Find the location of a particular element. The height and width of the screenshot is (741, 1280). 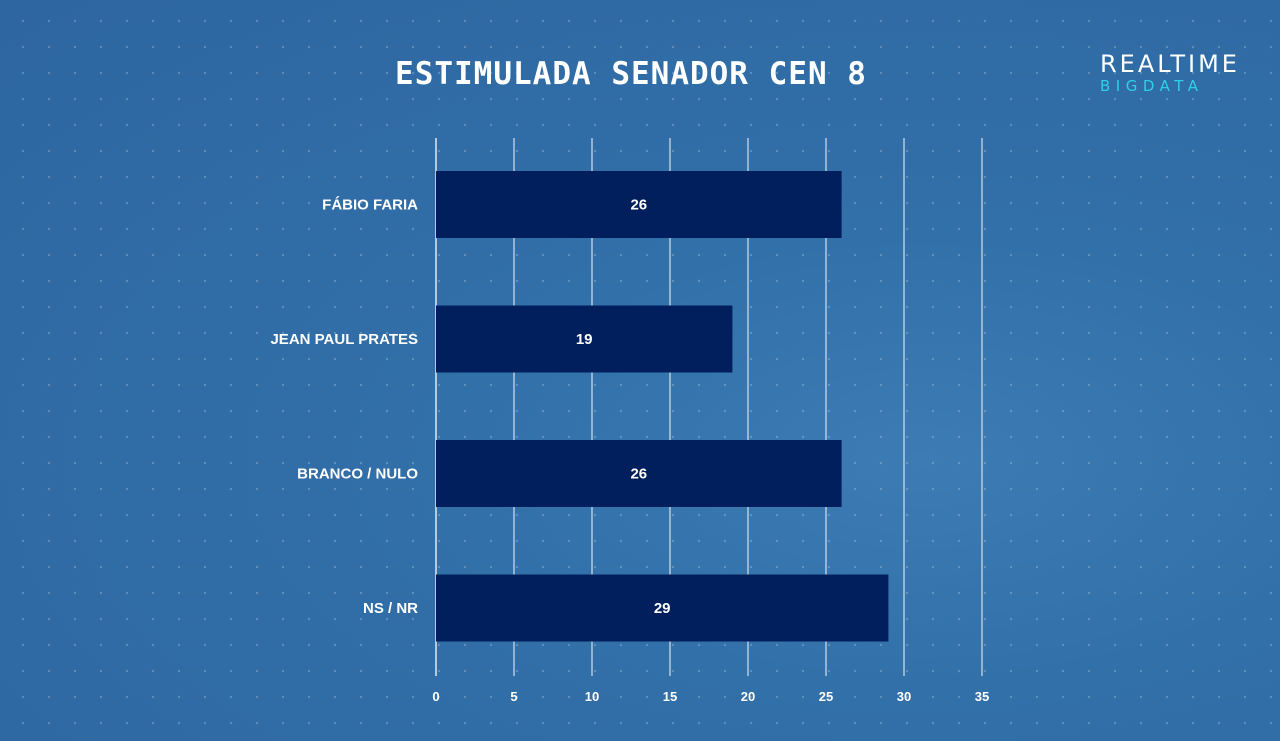

x-tick-label: 20 is located at coordinates (748, 696).